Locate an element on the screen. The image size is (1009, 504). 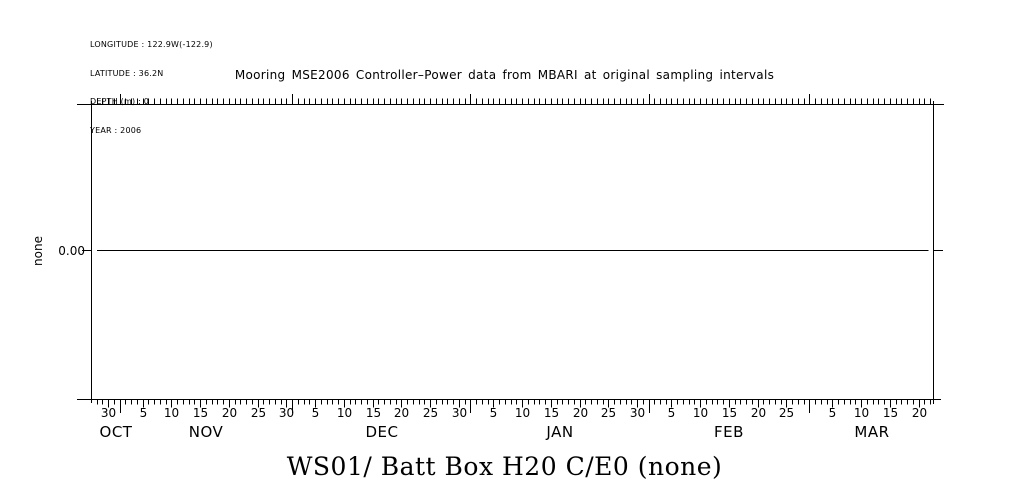
instrument-title: WS01/ Batt Box H20 C/E0 (none) is located at coordinates (504, 466).